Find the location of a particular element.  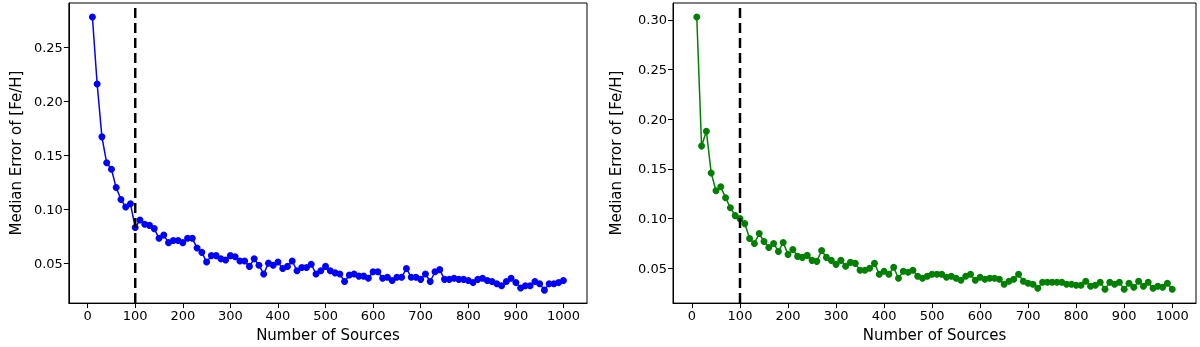

y-tick-label: 0.30 is located at coordinates (652, 20).